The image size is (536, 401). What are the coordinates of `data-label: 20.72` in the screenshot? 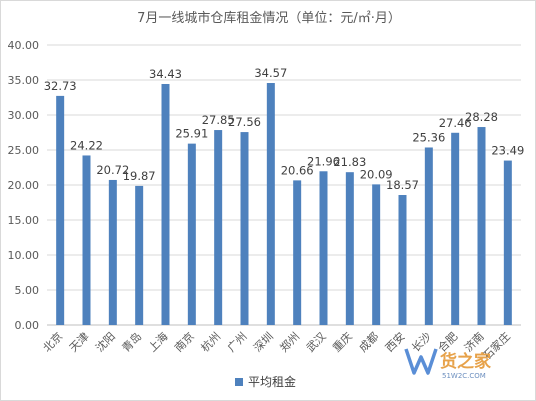 It's located at (112, 170).